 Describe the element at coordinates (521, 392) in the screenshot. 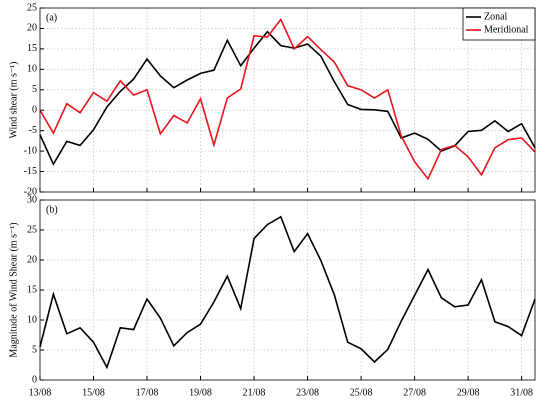

I see `x-tick-label: 31/08` at that location.